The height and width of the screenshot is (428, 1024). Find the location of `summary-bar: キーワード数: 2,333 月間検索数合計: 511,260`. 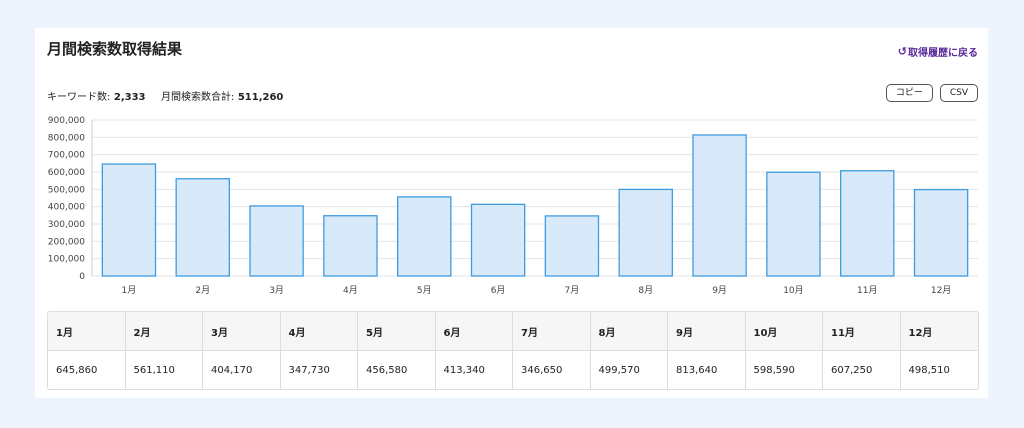

summary-bar: キーワード数: 2,333 月間検索数合計: 511,260 is located at coordinates (171, 95).